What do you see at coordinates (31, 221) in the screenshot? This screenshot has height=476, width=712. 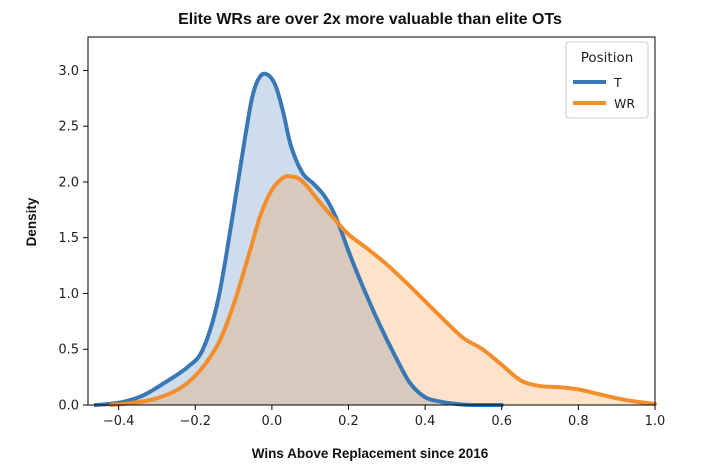 I see `y-axis-label: Density` at bounding box center [31, 221].